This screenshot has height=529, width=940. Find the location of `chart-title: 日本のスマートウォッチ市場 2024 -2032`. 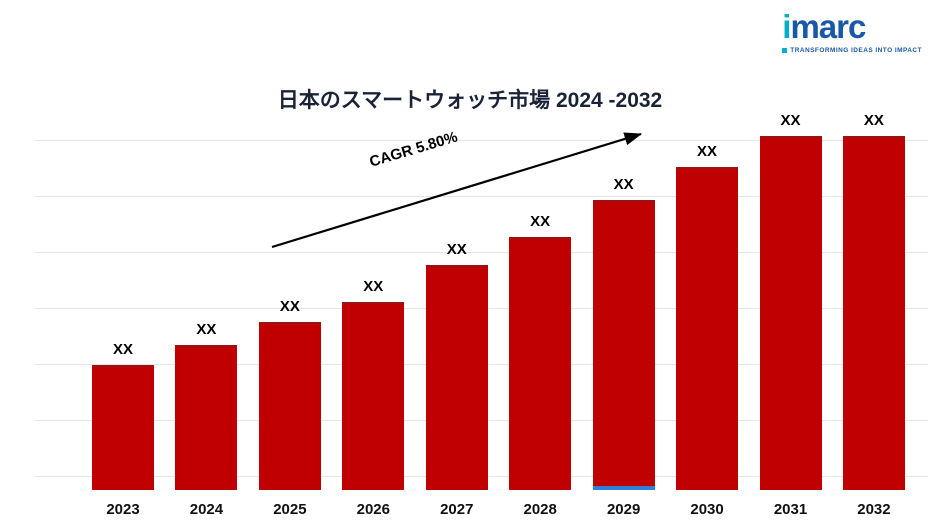

chart-title: 日本のスマートウォッチ市場 2024 -2032 is located at coordinates (470, 100).